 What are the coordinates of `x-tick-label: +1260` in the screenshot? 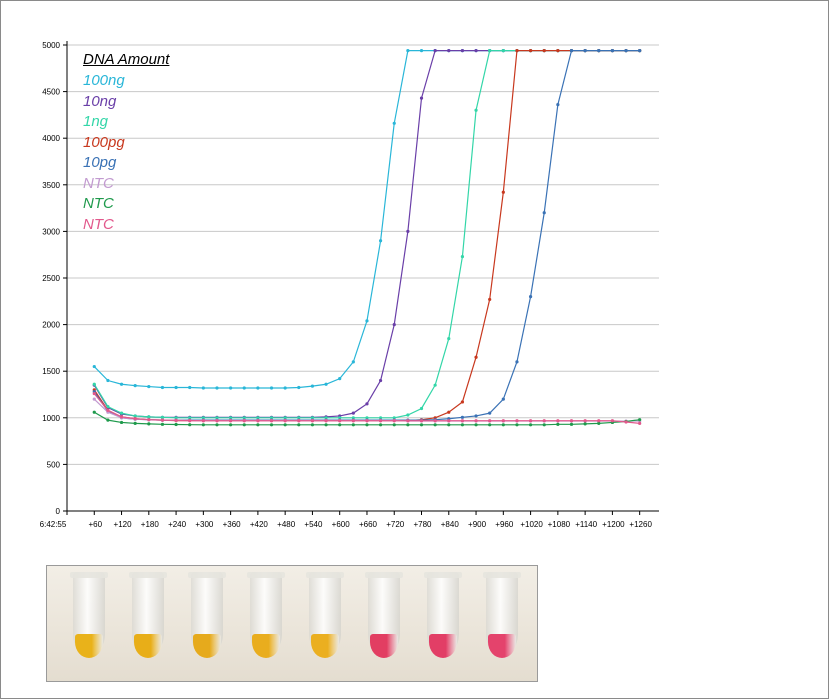 It's located at (640, 524).